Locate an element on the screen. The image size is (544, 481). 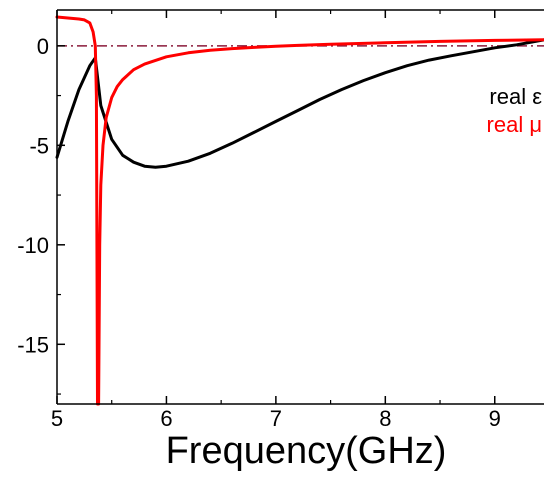
x-tick-label: 8 is located at coordinates (385, 418).